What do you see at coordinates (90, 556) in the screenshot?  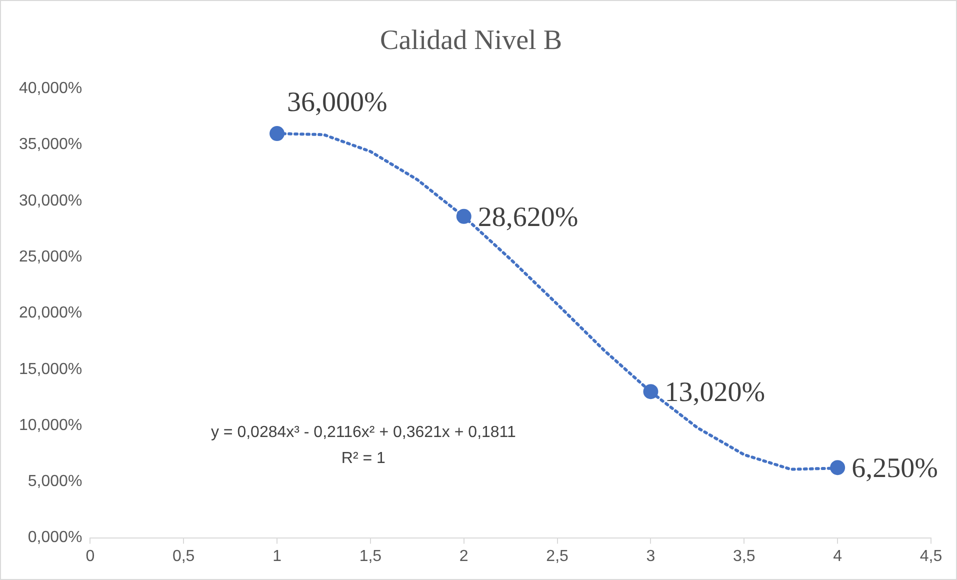 I see `x-tick-label: 0` at bounding box center [90, 556].